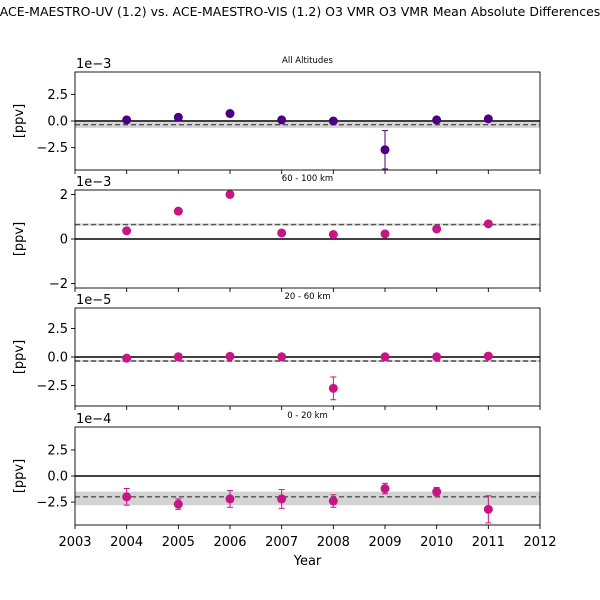  I want to click on x-tick-label: 2005, so click(178, 542).